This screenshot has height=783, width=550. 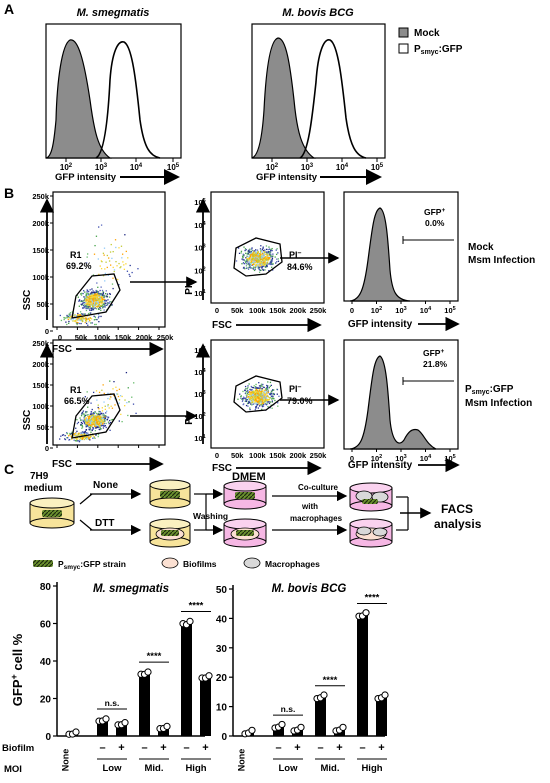 What do you see at coordinates (449, 310) in the screenshot?
I see `tick-label: 105` at bounding box center [449, 310].